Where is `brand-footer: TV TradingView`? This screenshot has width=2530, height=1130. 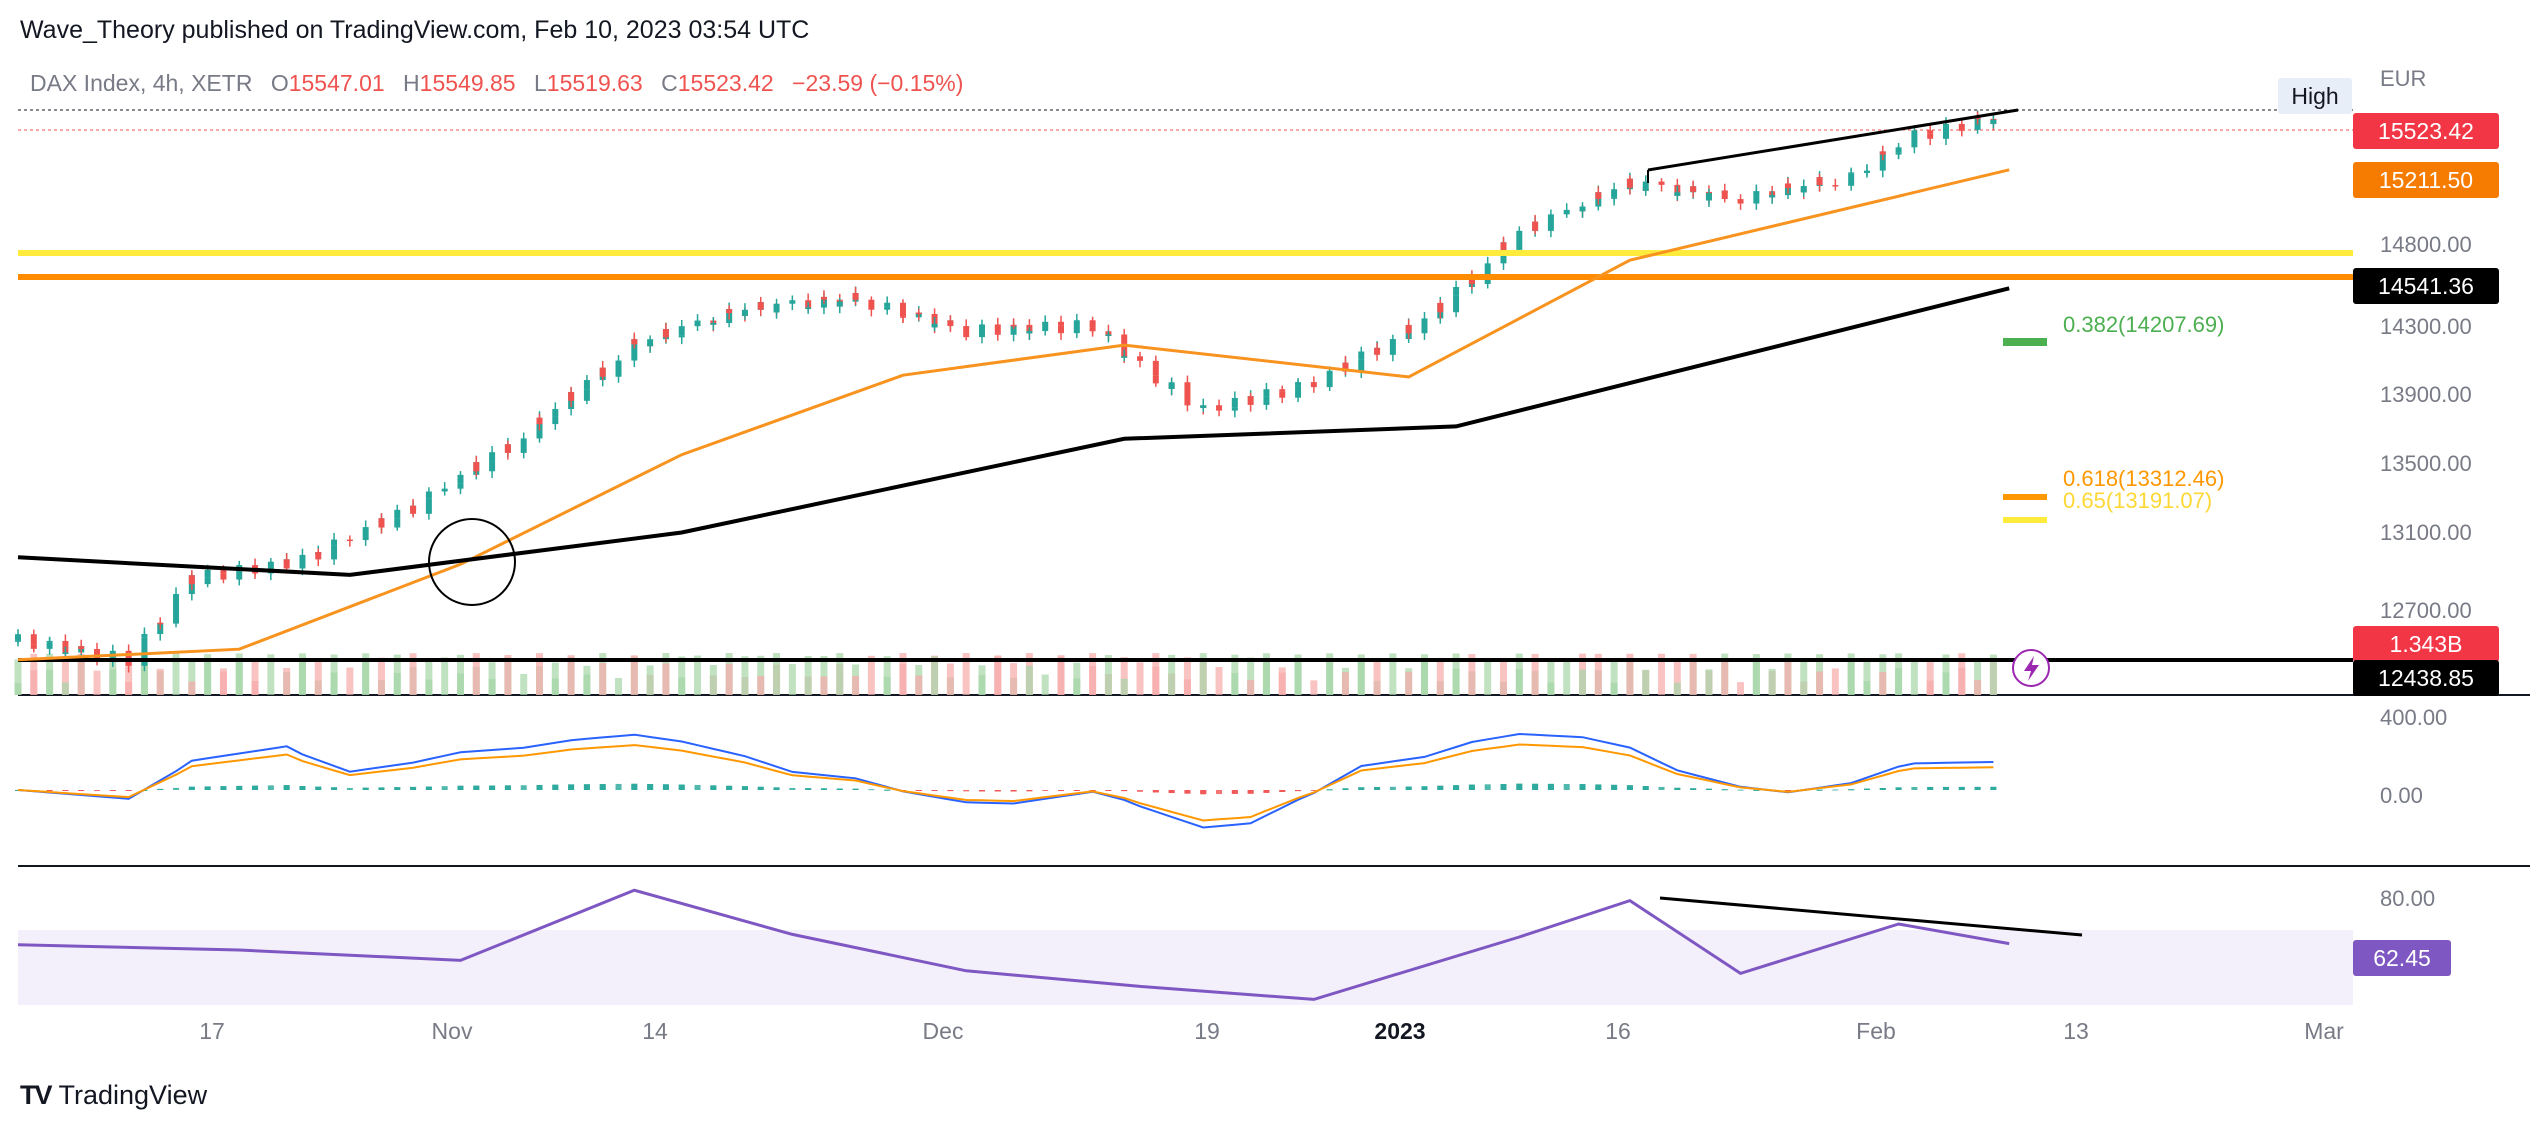 brand-footer: TV TradingView is located at coordinates (113, 1095).